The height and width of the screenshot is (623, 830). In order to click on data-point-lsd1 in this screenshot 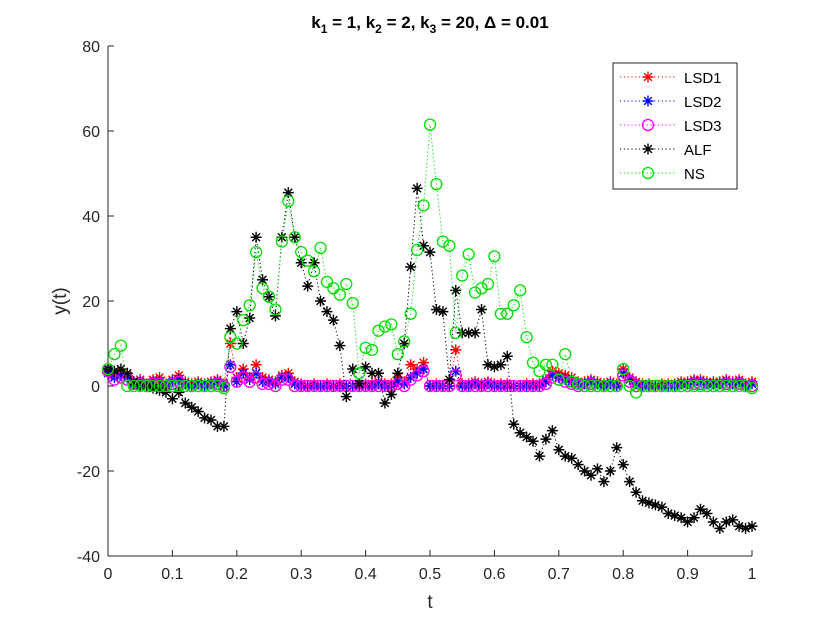, I will do `click(456, 350)`.